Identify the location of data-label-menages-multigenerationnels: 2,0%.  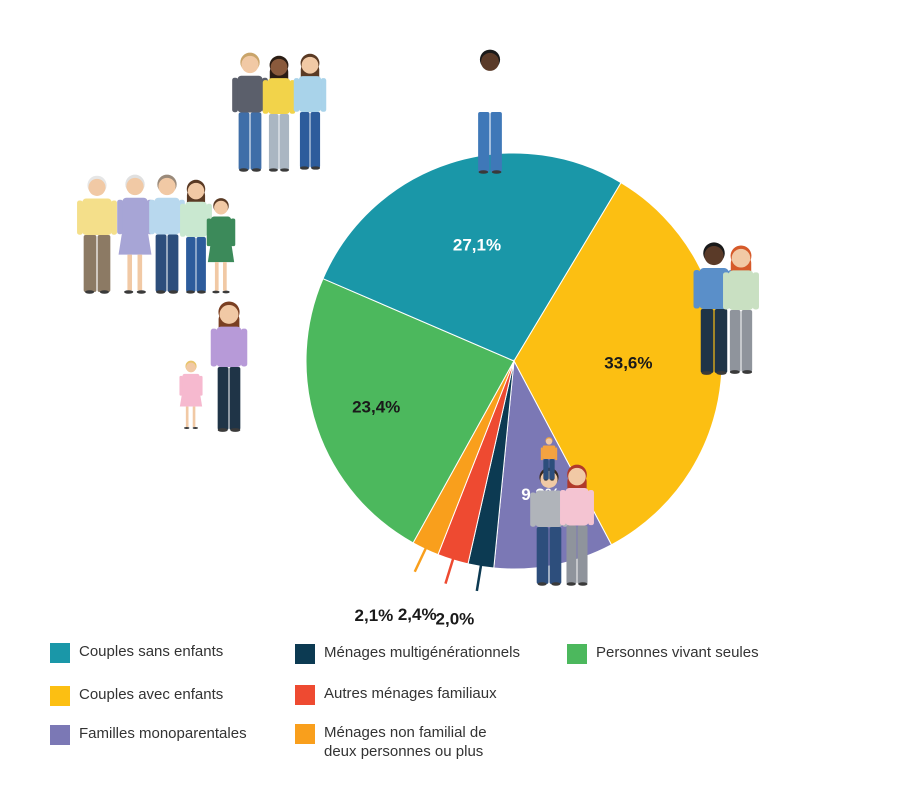
(455, 618).